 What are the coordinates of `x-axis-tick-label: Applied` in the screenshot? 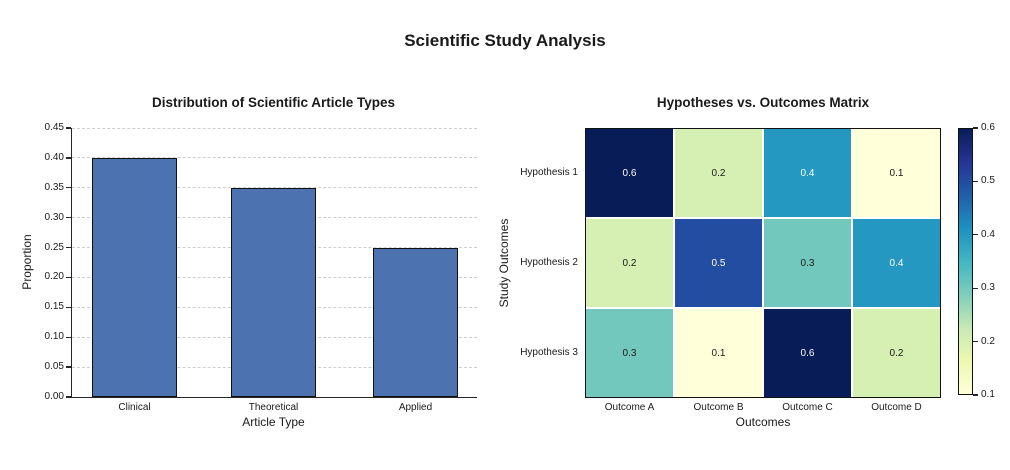 It's located at (415, 407).